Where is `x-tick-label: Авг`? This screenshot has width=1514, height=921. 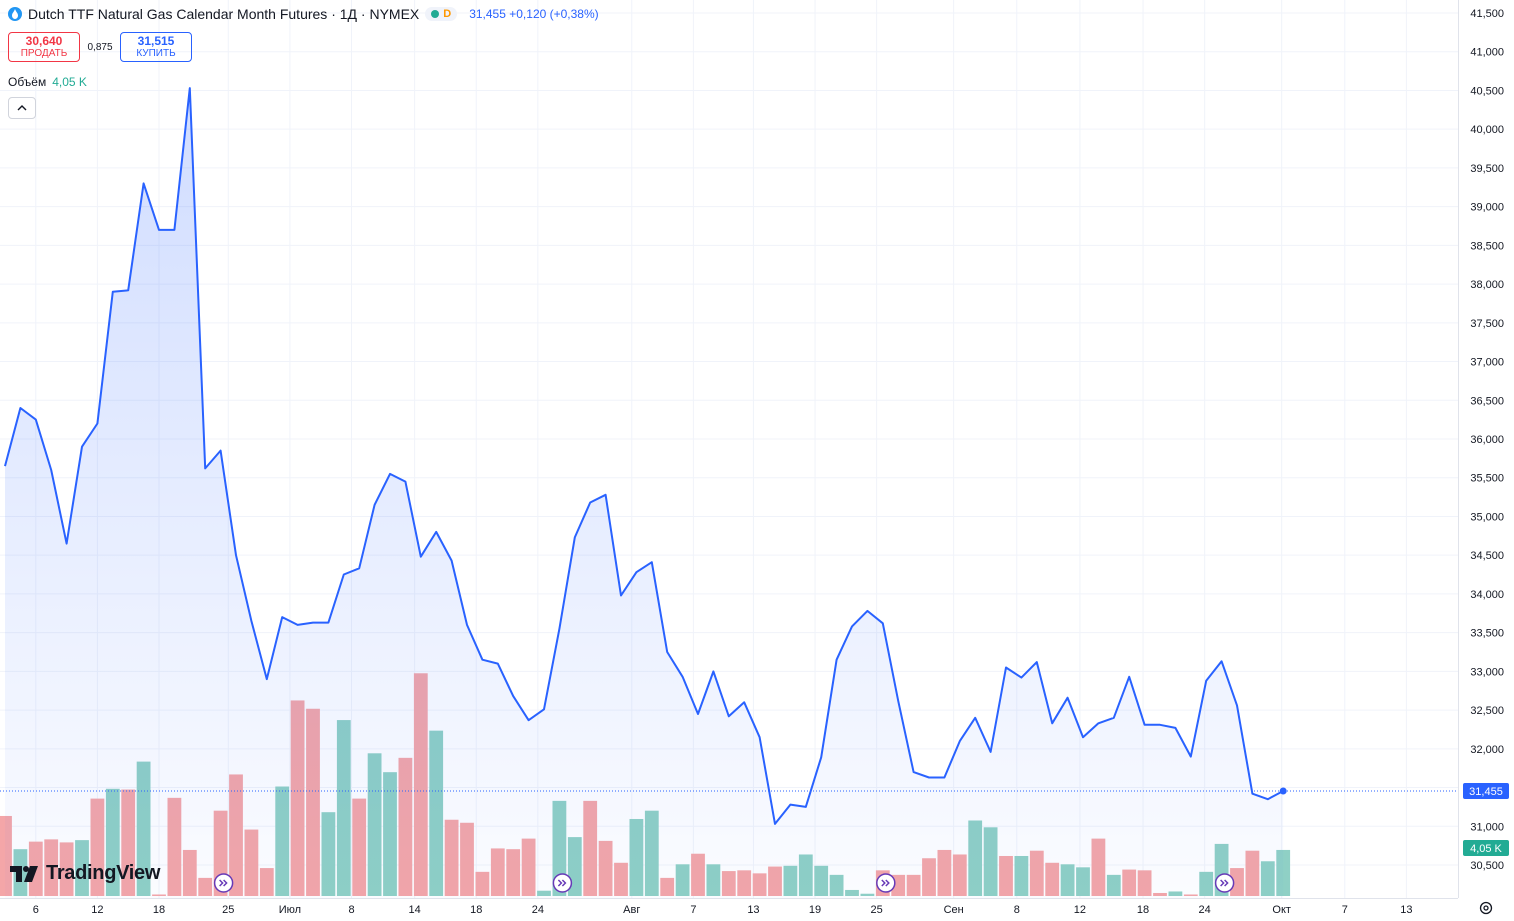
x-tick-label: Авг is located at coordinates (631, 910).